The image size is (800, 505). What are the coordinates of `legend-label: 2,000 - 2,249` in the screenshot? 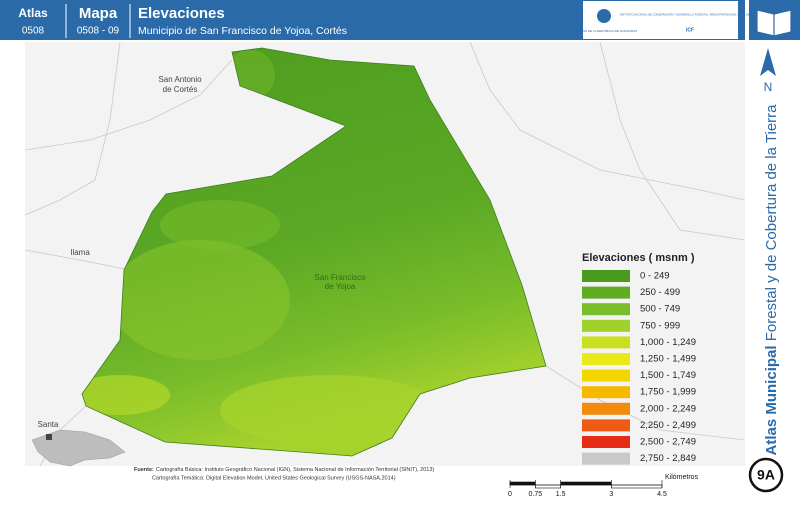 It's located at (668, 408).